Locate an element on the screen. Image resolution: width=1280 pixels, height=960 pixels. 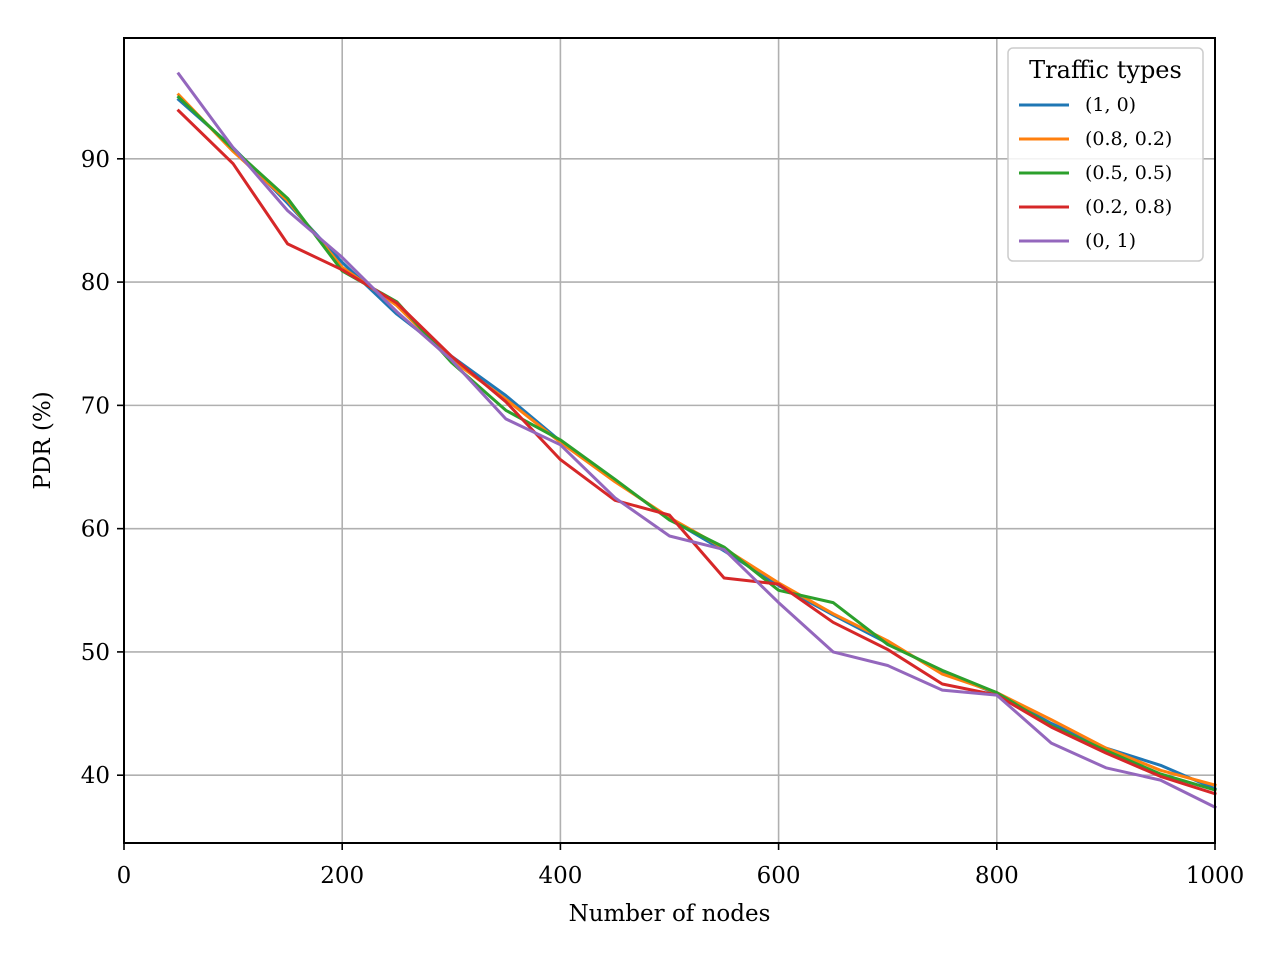
y-tick-label: 60 is located at coordinates (95, 530).